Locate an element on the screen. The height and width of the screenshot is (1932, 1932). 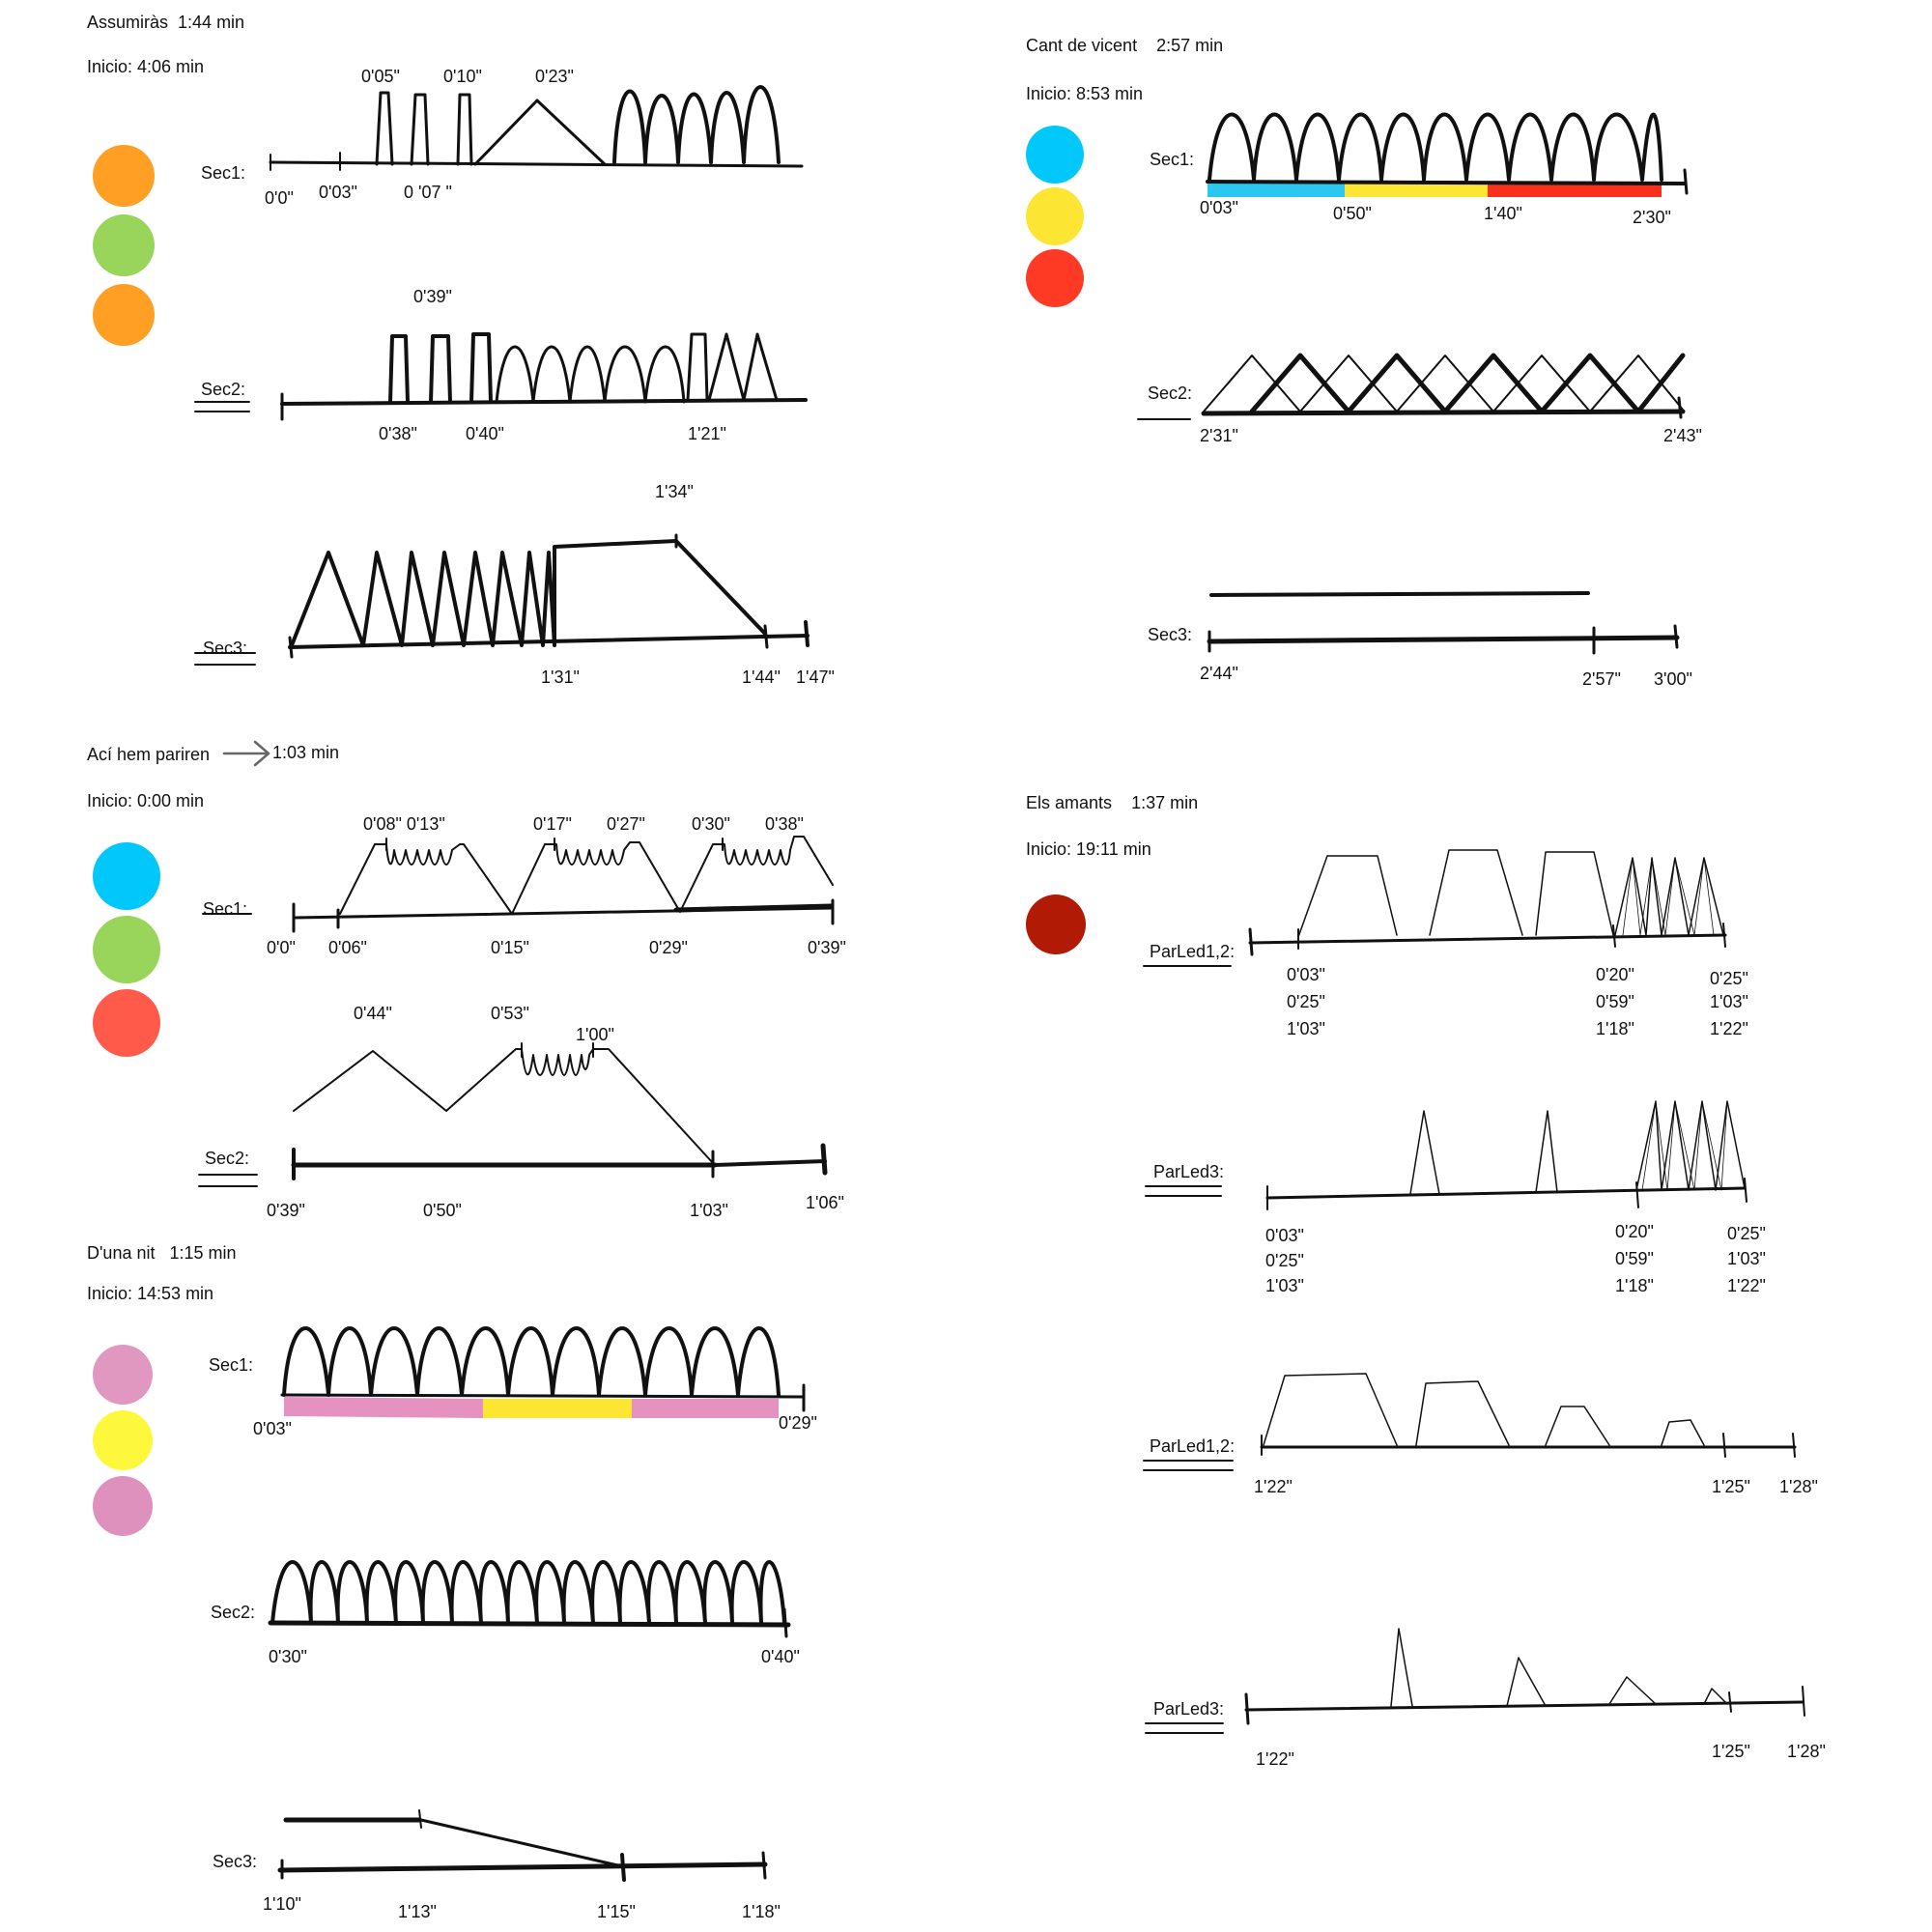
mark-label: 0'10" is located at coordinates (462, 76).